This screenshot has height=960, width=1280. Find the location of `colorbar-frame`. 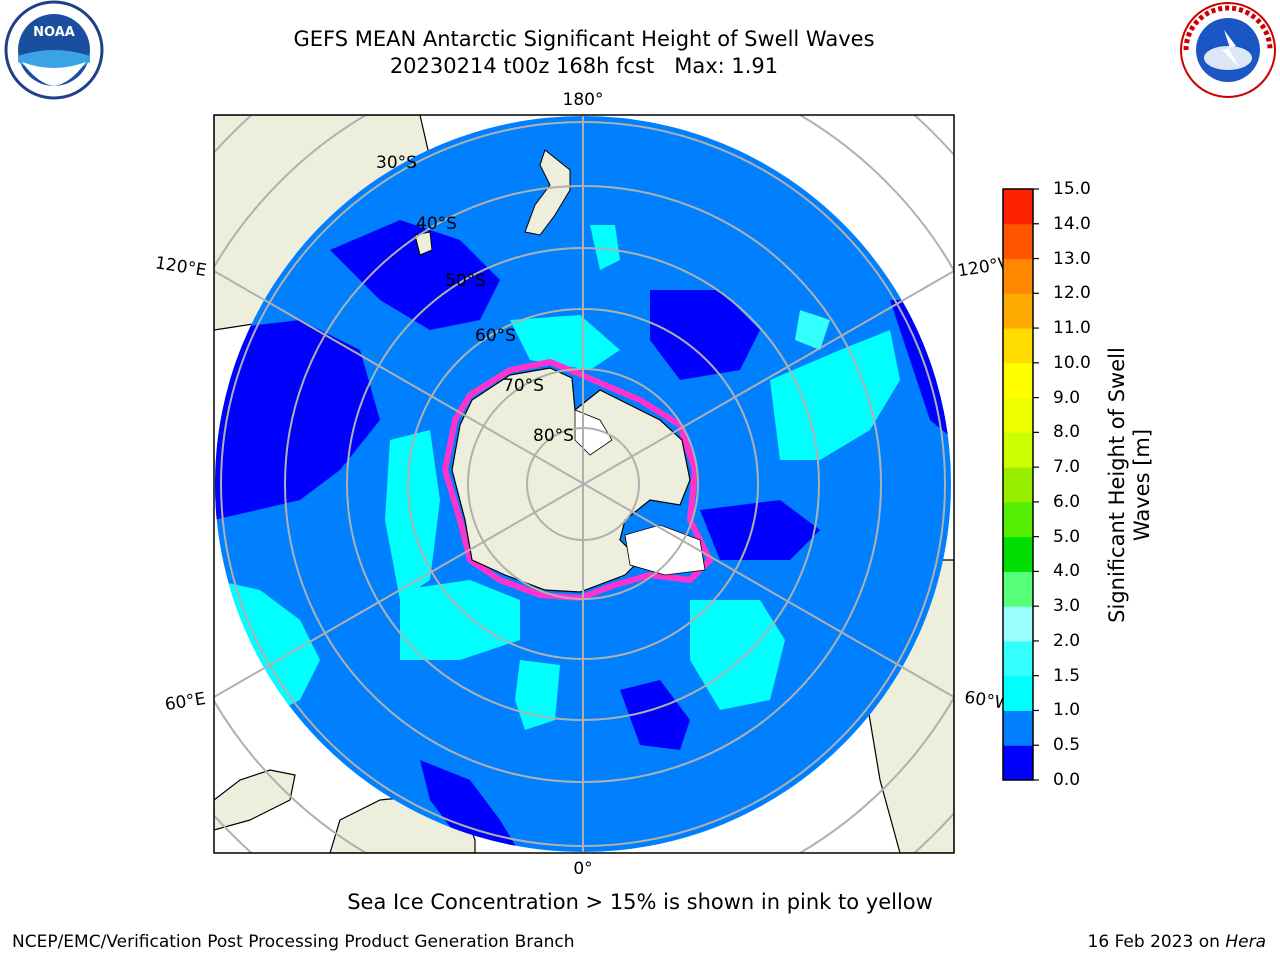

colorbar-frame is located at coordinates (1018, 484).